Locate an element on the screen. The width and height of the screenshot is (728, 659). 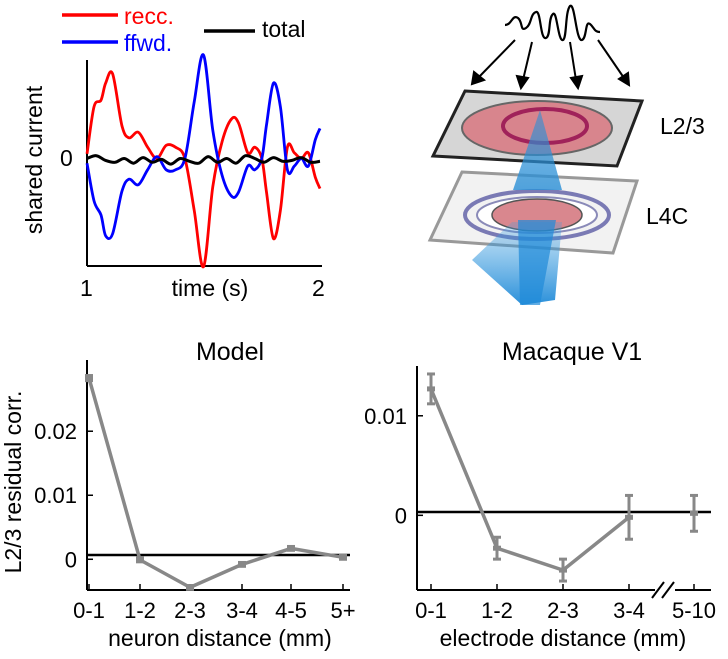
projection-cone-lower-core is located at coordinates (537, 262).